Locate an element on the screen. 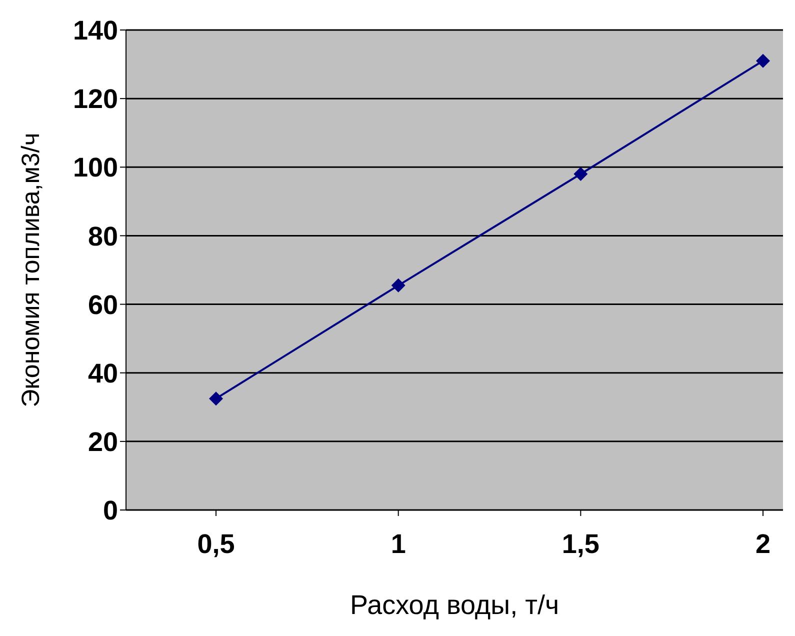 This screenshot has width=795, height=636. y-tick-label: 20 is located at coordinates (103, 442).